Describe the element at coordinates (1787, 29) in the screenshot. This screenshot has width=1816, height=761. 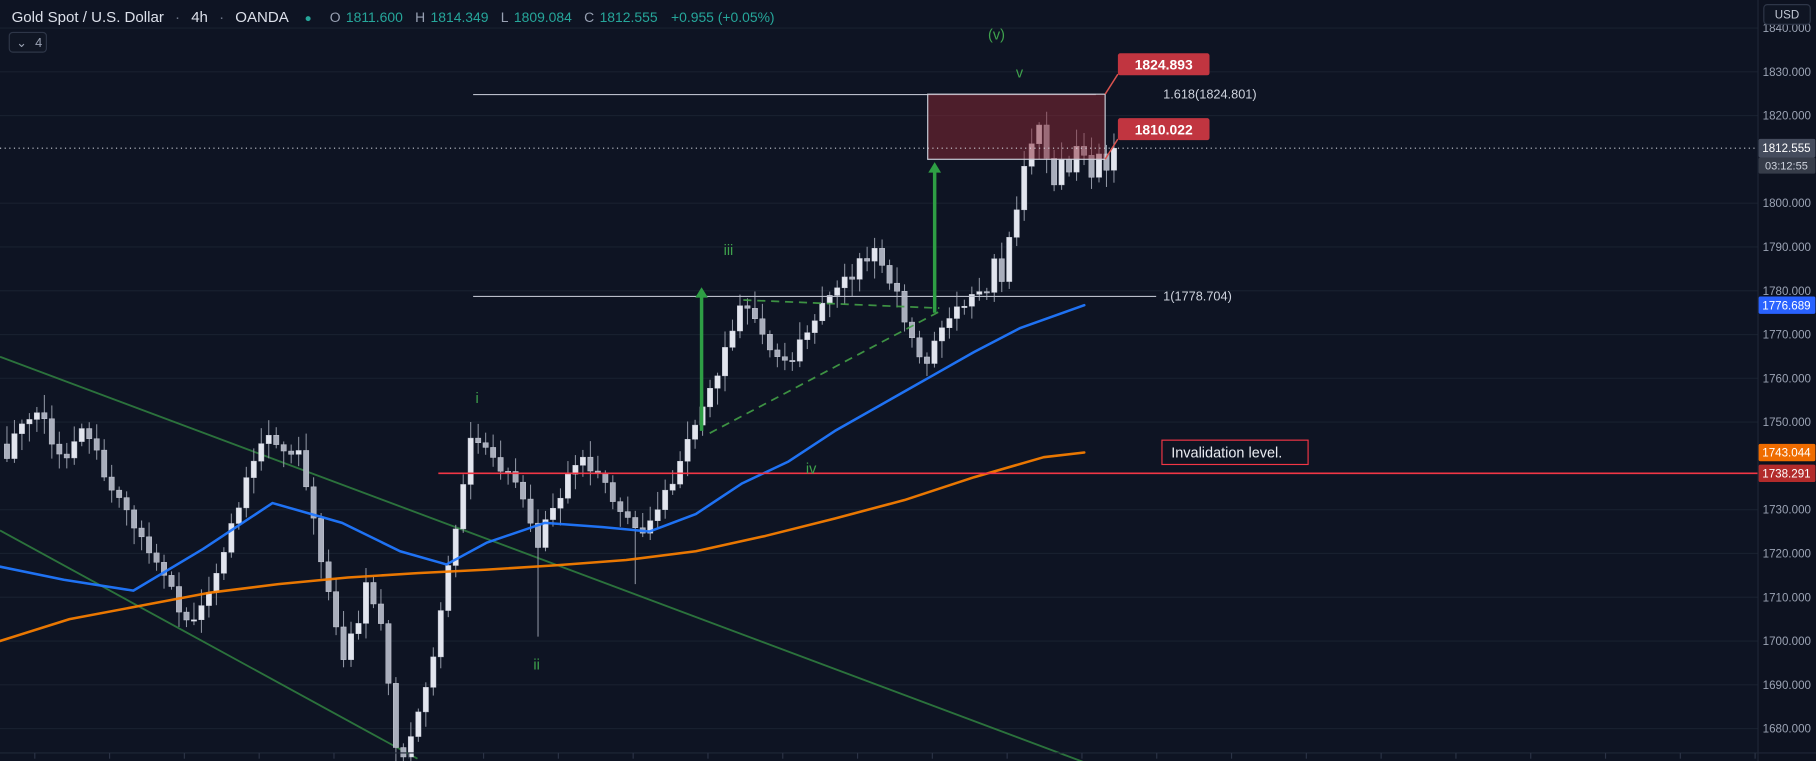
I see `price-tick-label: 1840.000` at that location.